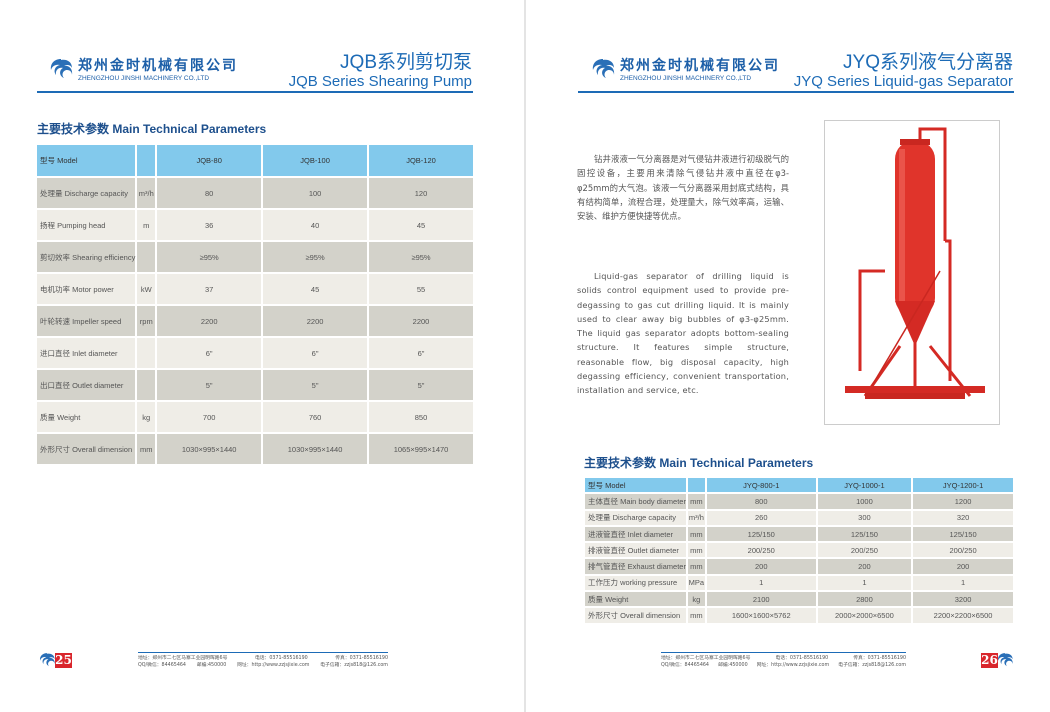  Describe the element at coordinates (864, 485) in the screenshot. I see `header-cell: JYQ-1000-1` at that location.